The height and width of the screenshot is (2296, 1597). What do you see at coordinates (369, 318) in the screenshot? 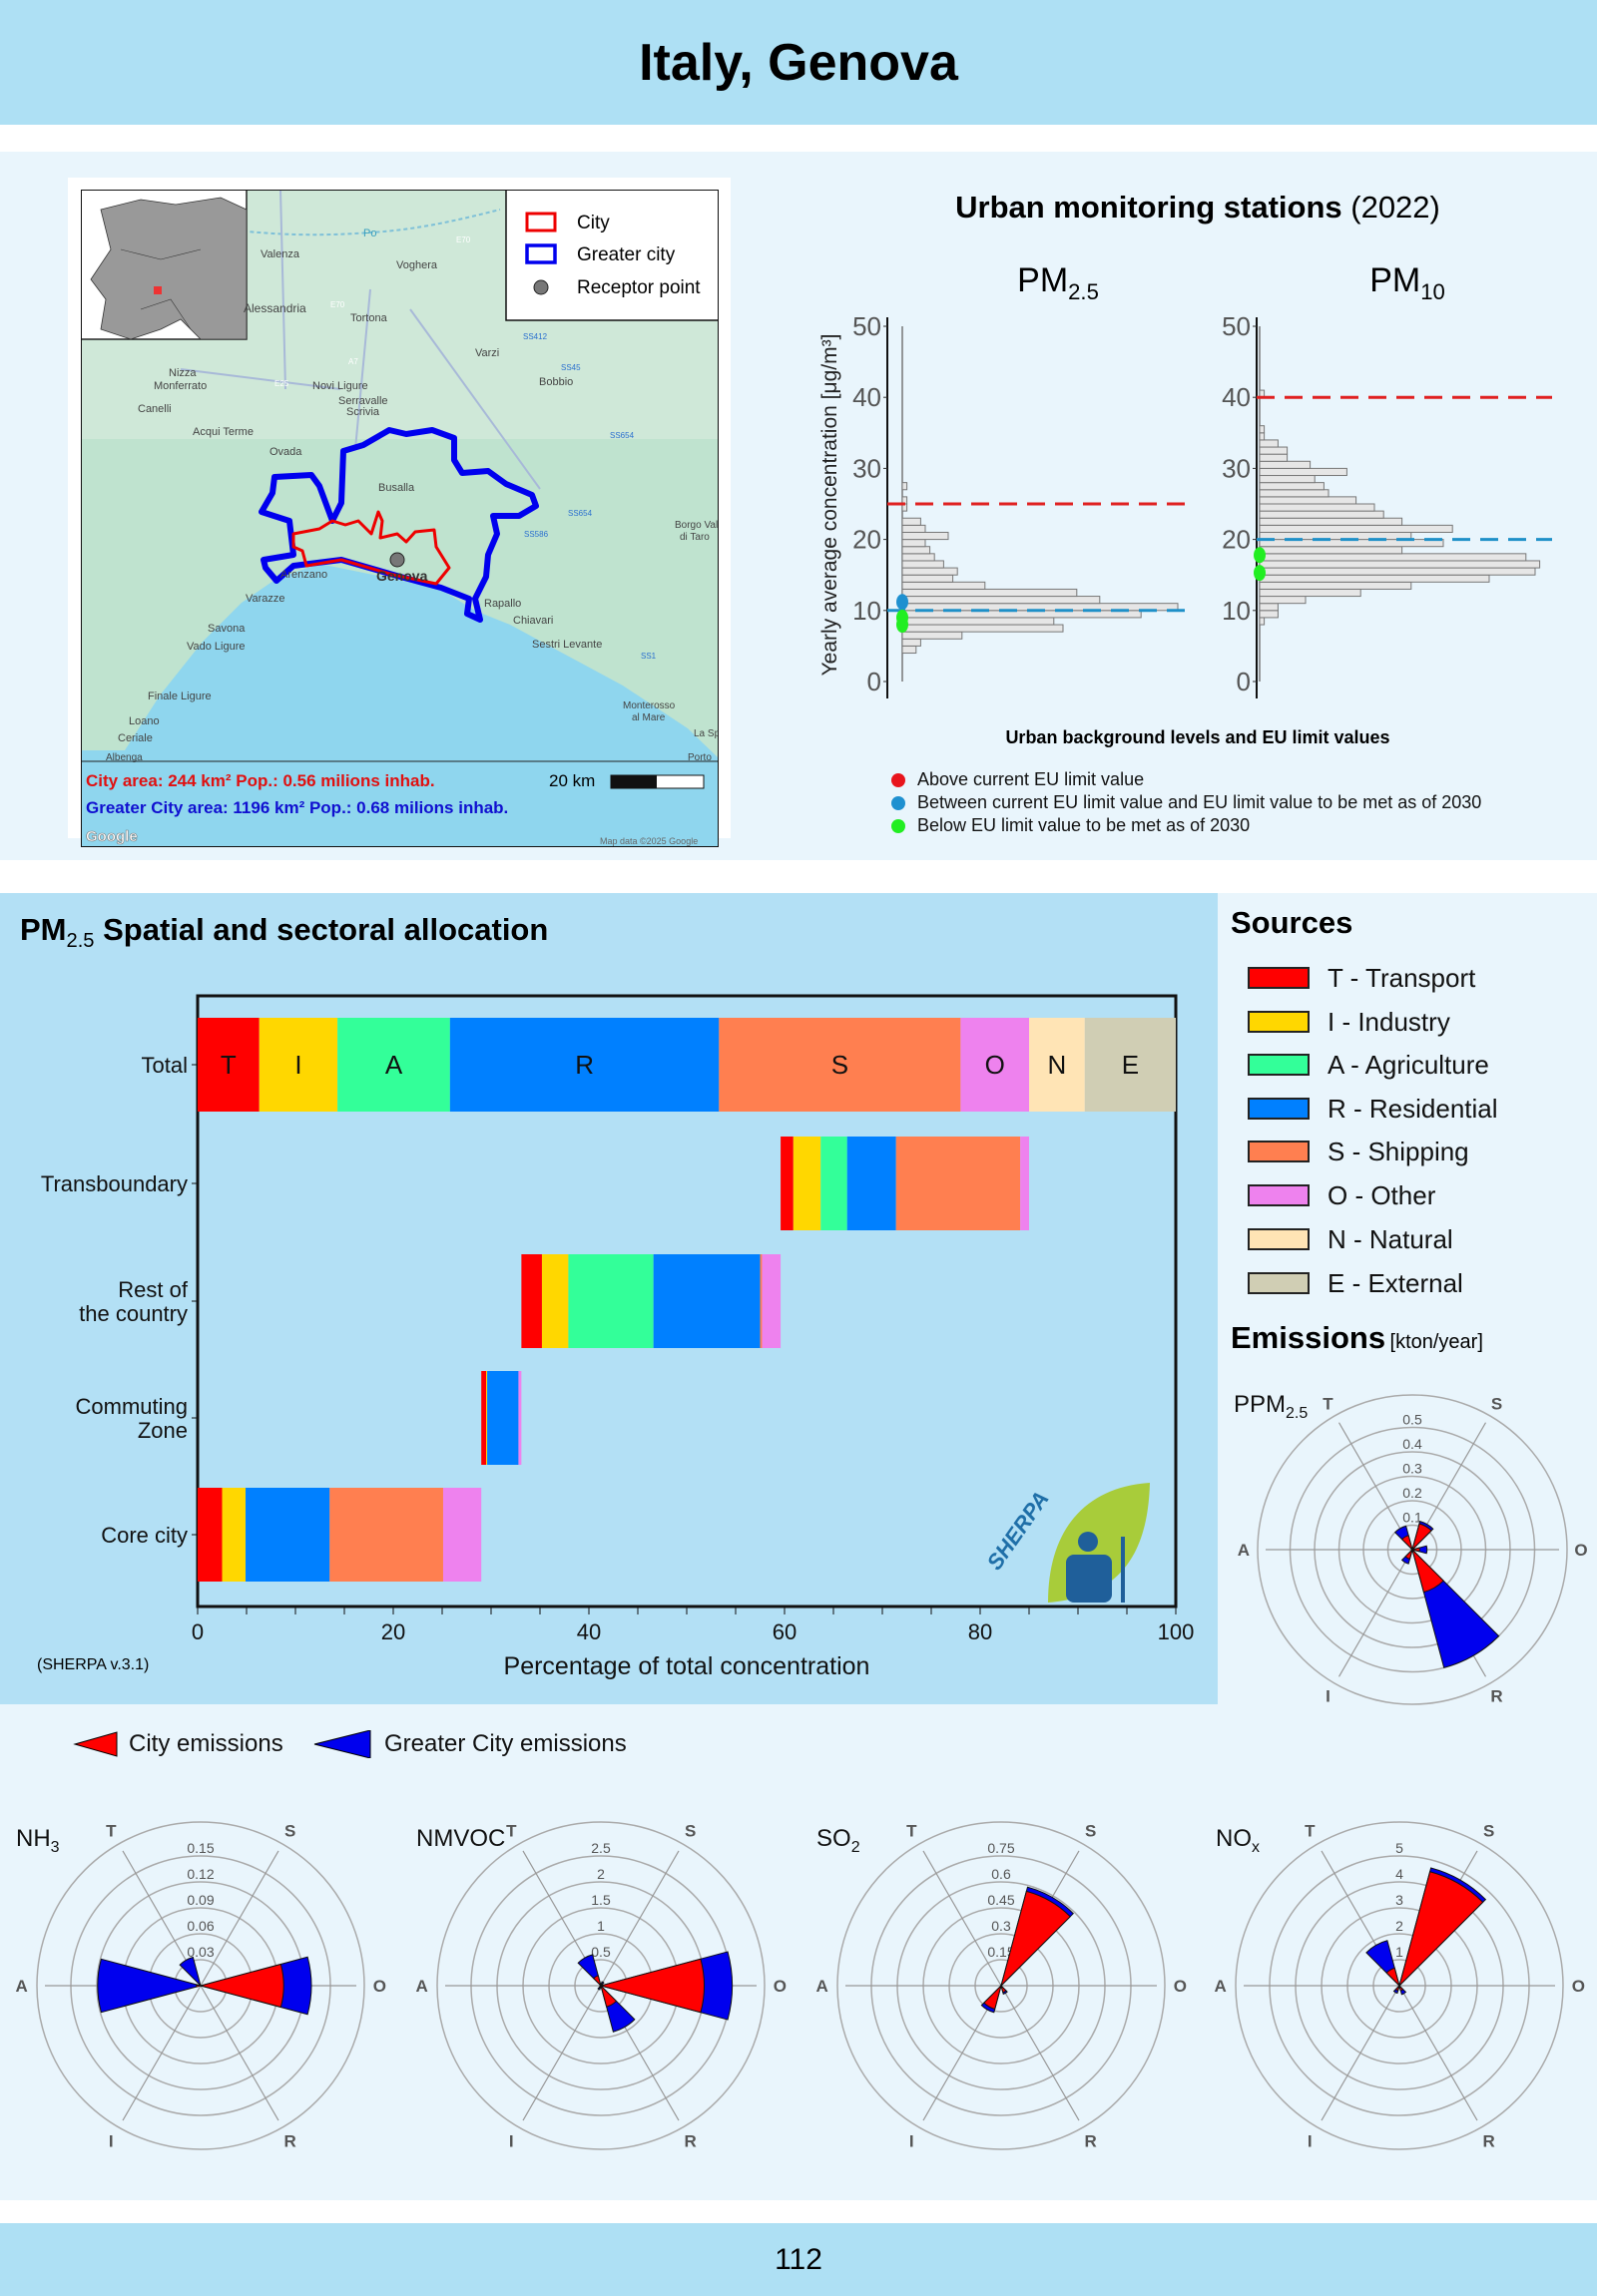
I see `place-label: Tortona` at bounding box center [369, 318].